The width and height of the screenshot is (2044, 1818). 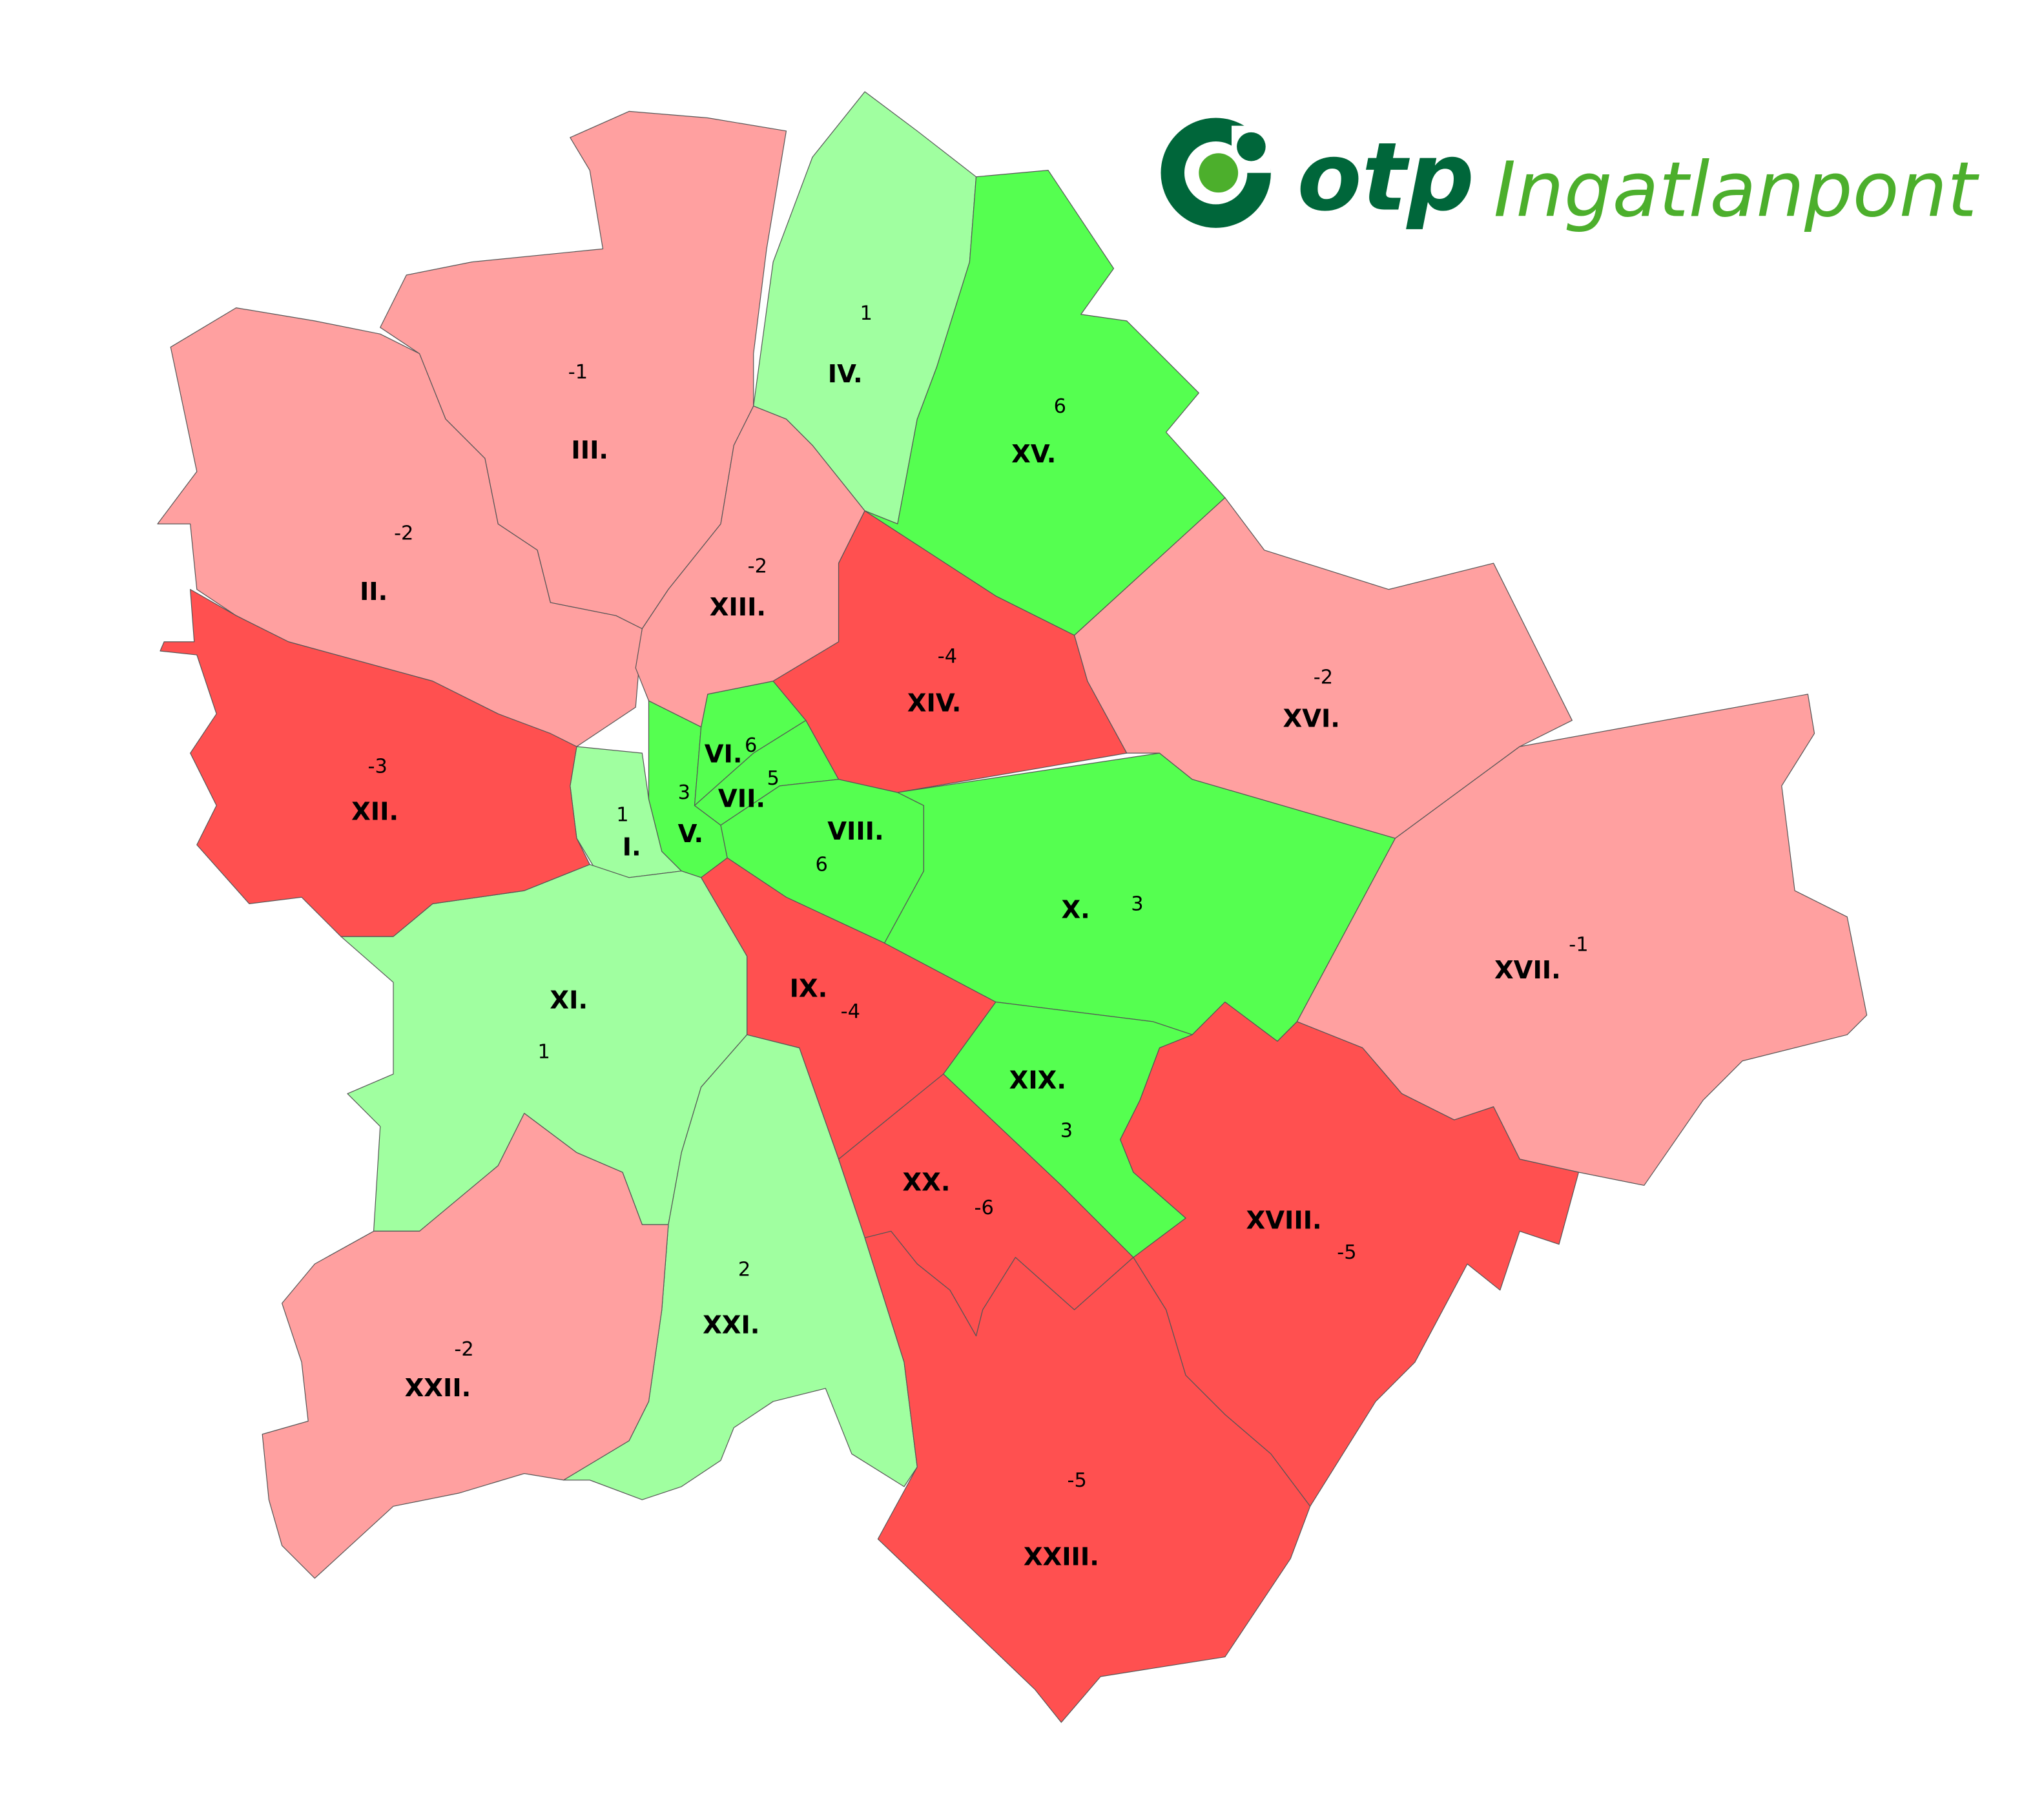 I want to click on district-xxii, so click(x=465, y=1346).